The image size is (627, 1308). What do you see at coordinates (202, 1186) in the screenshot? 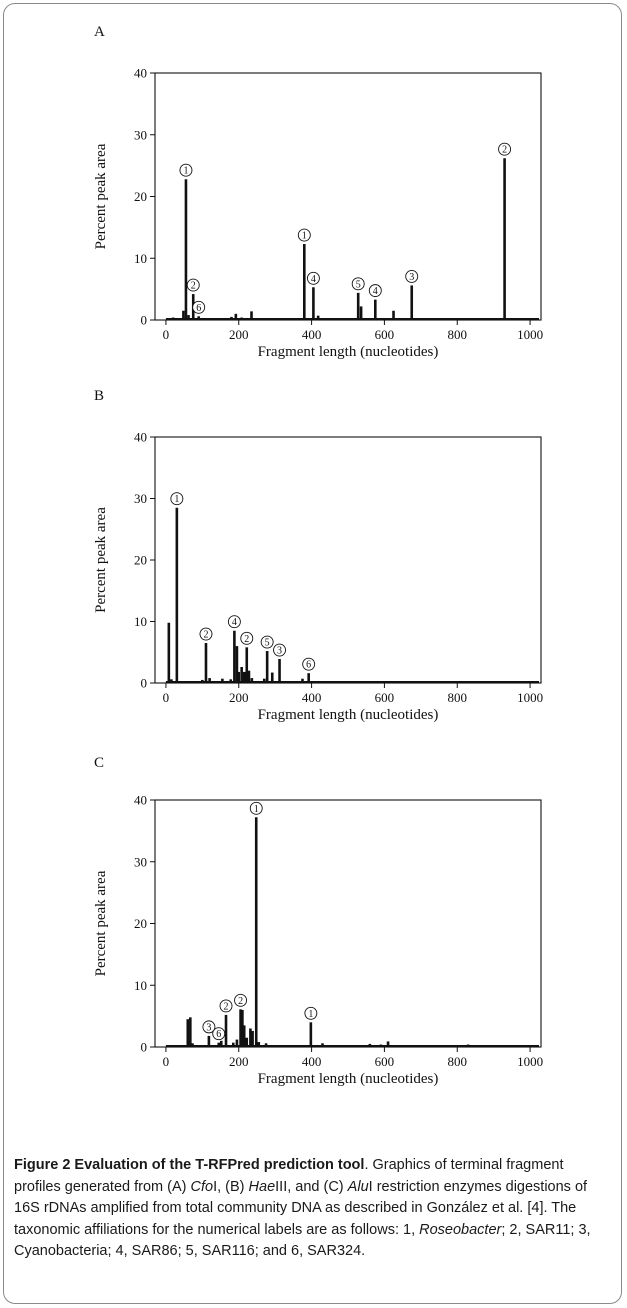
I see `caption-segment: Cfo` at bounding box center [202, 1186].